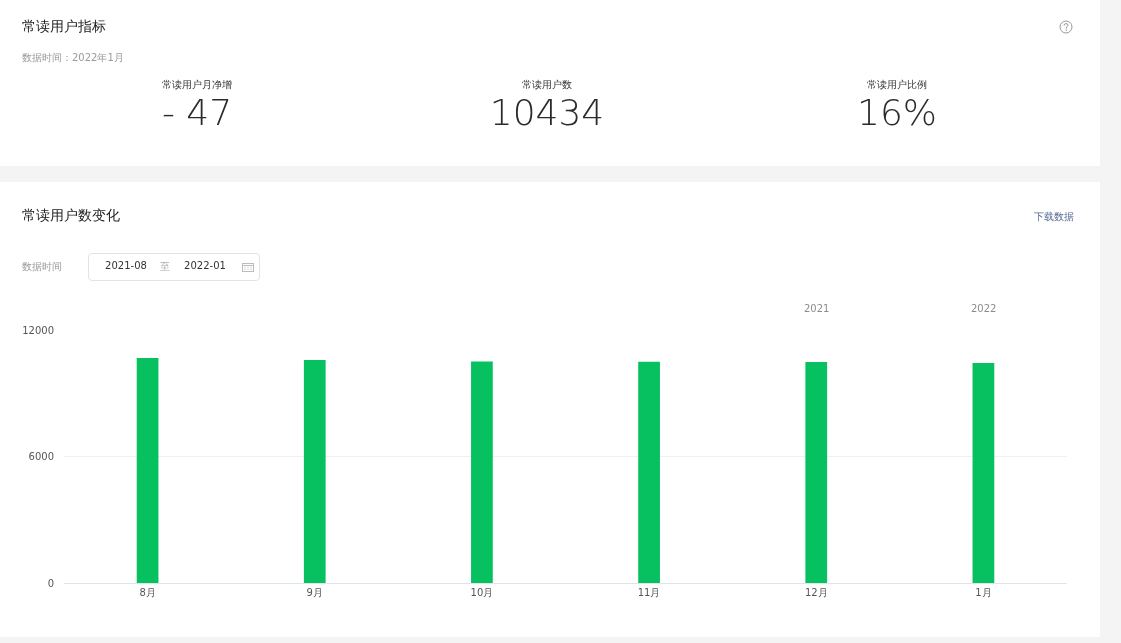 The height and width of the screenshot is (643, 1121). I want to click on x-tick-label: 12月, so click(816, 592).